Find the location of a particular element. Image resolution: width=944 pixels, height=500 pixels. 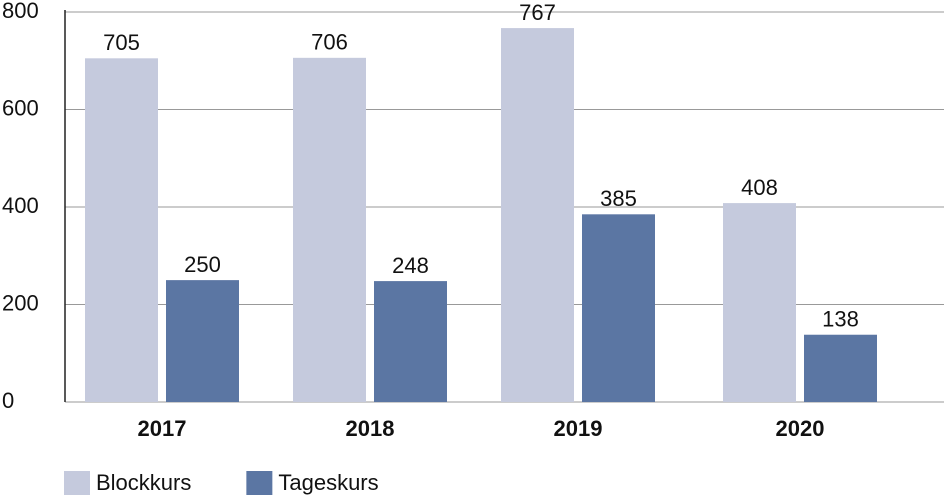

y-tick-label: 800 is located at coordinates (20, 11).